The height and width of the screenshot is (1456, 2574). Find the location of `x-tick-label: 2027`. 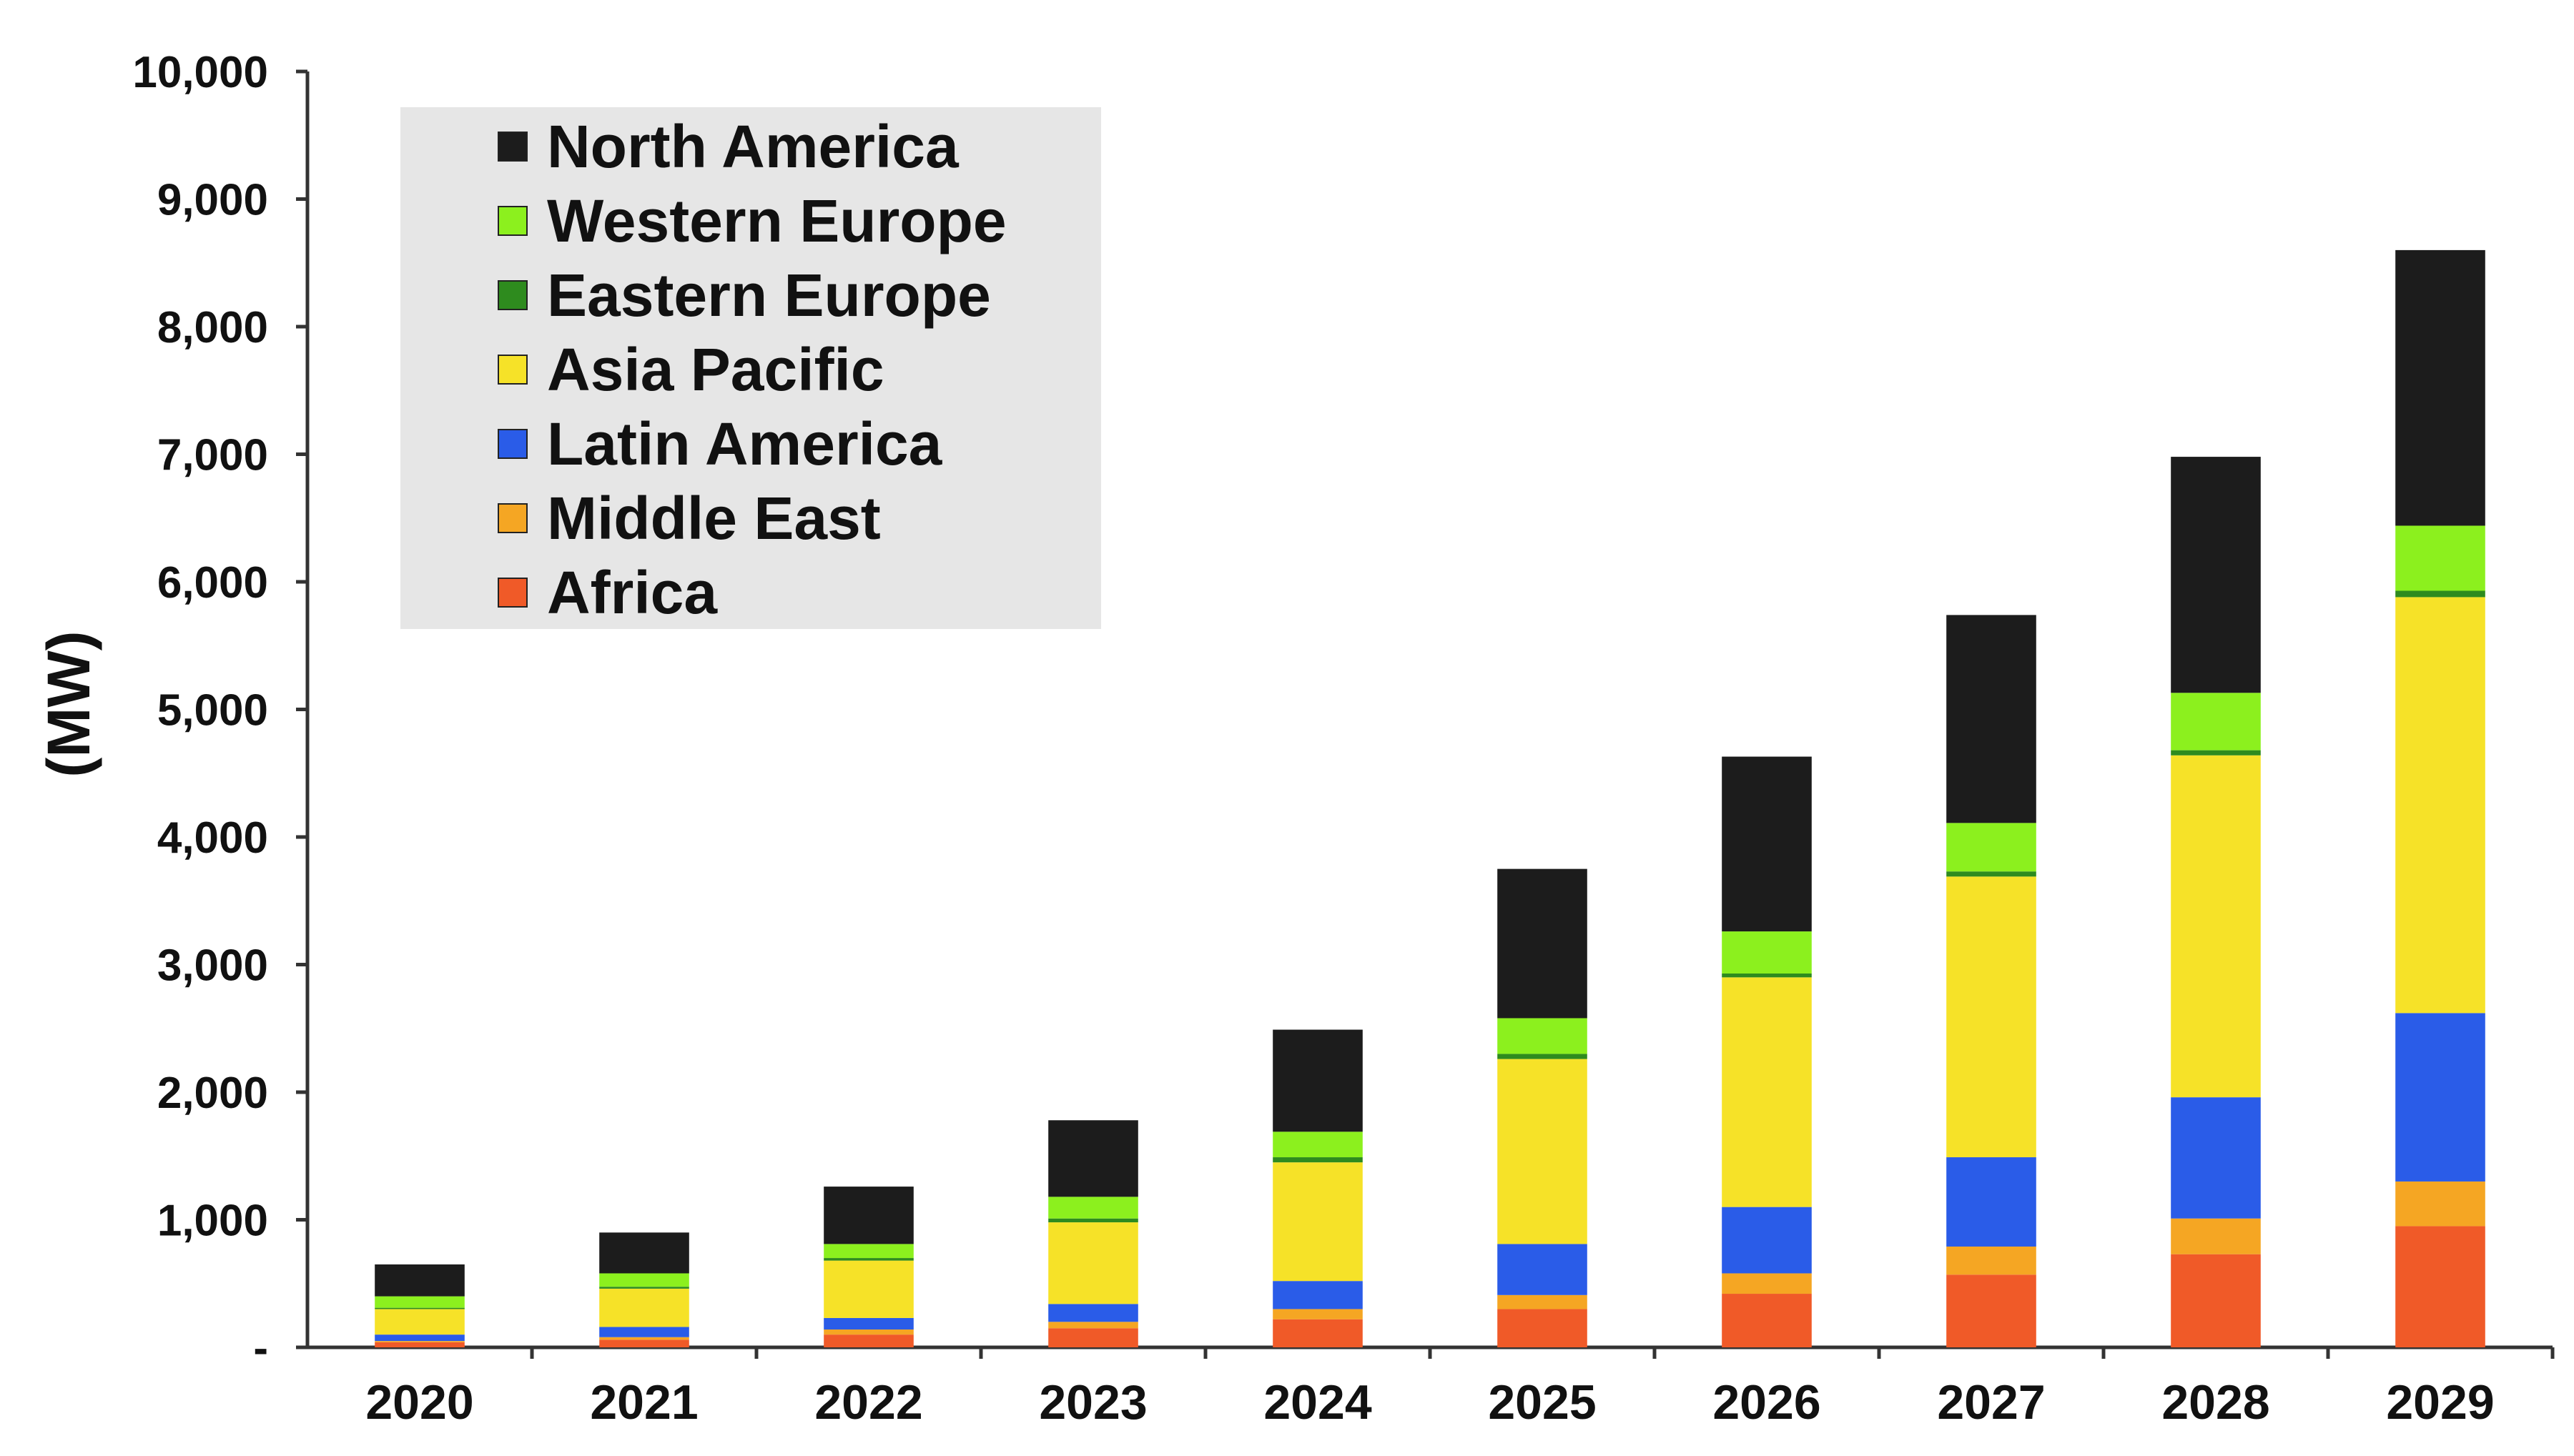

x-tick-label: 2027 is located at coordinates (1991, 1402).